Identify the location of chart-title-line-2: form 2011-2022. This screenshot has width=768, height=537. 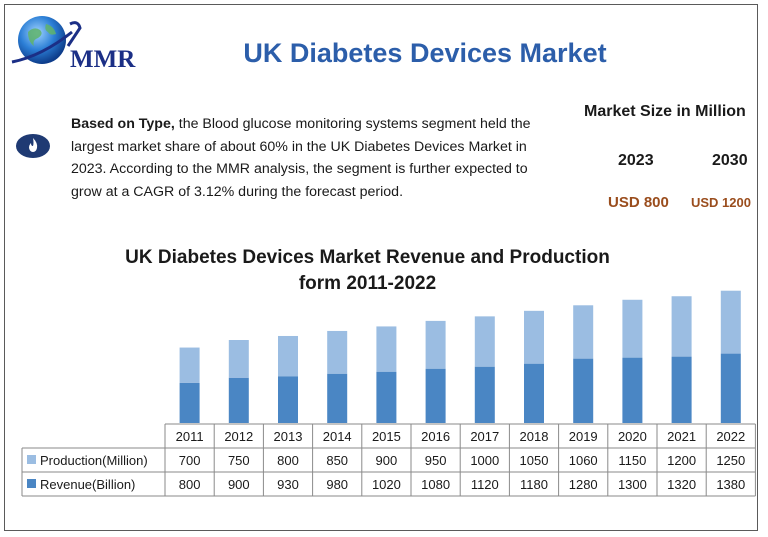
(367, 283).